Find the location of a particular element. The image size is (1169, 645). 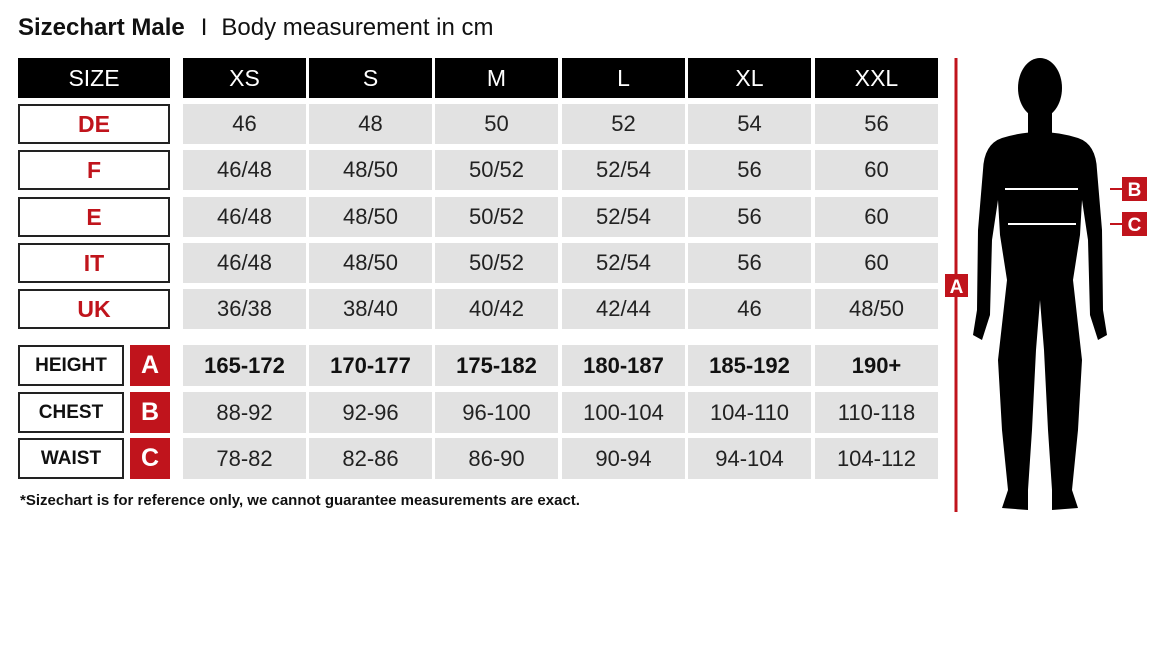

header-size-s: S is located at coordinates (370, 78).